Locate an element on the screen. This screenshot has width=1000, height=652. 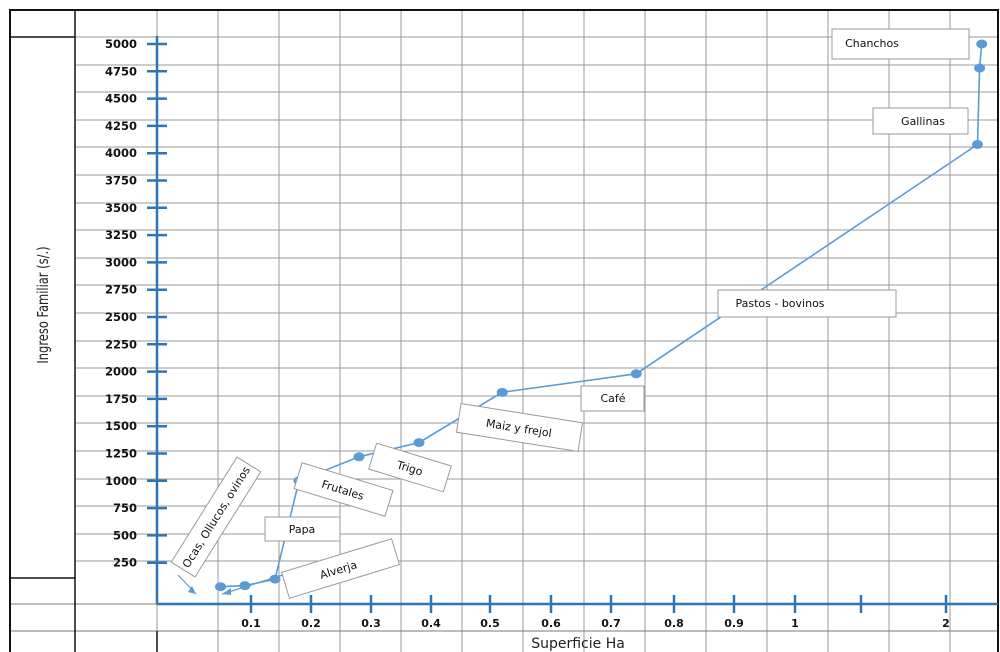
y-tick-label: 4500 is located at coordinates (121, 99).